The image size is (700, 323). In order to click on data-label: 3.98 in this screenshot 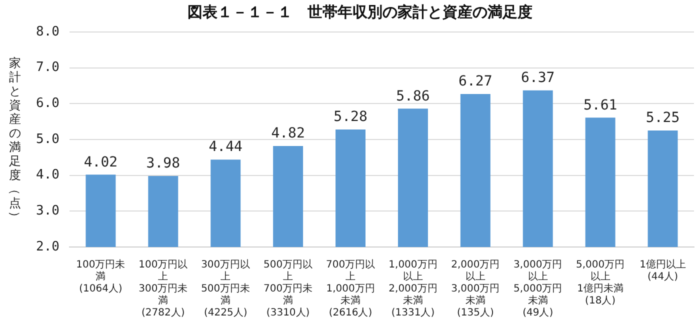, I will do `click(163, 164)`.